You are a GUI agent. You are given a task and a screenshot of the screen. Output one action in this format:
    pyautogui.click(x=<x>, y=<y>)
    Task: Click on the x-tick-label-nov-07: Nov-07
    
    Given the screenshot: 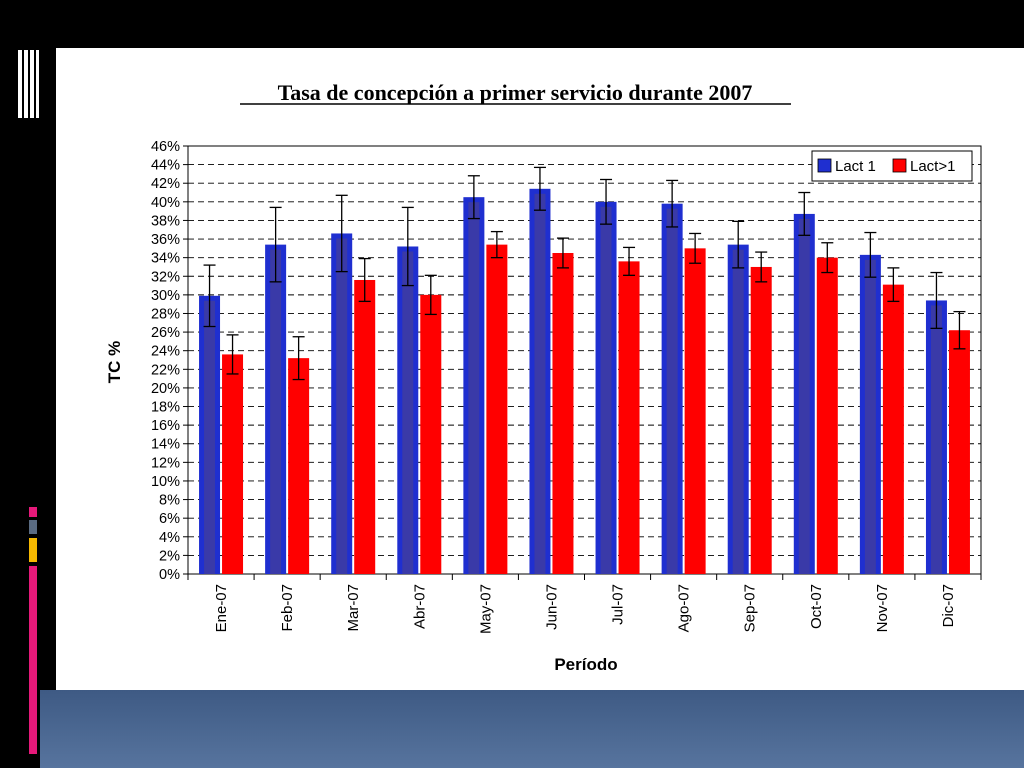 What is the action you would take?
    pyautogui.click(x=882, y=608)
    